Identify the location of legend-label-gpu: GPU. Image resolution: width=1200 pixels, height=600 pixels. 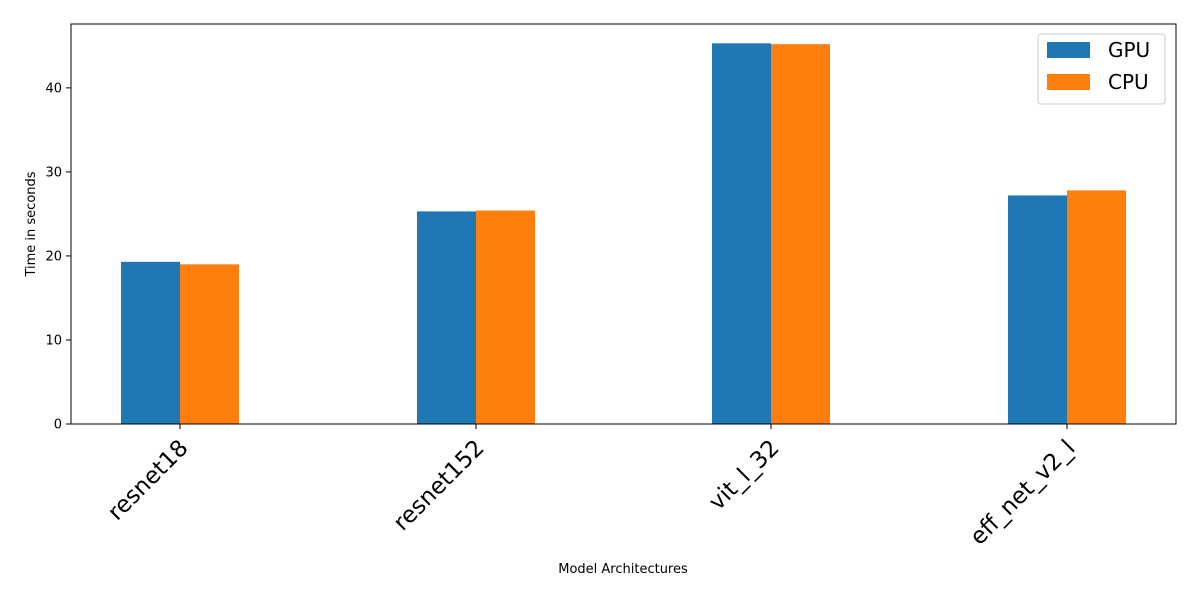
(1129, 50).